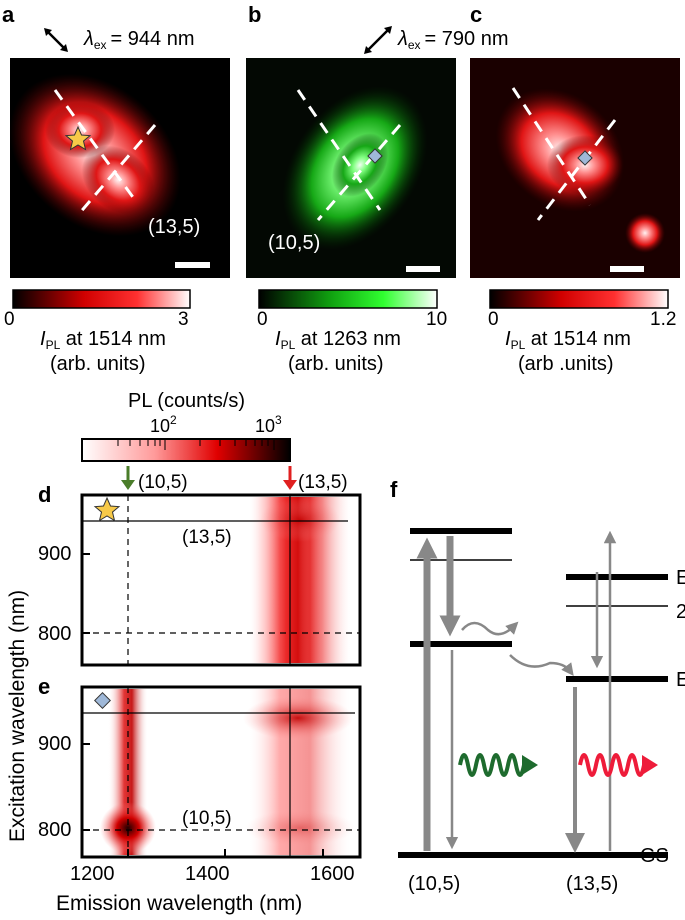  Describe the element at coordinates (44, 494) in the screenshot. I see `panel-d-letter: d` at that location.